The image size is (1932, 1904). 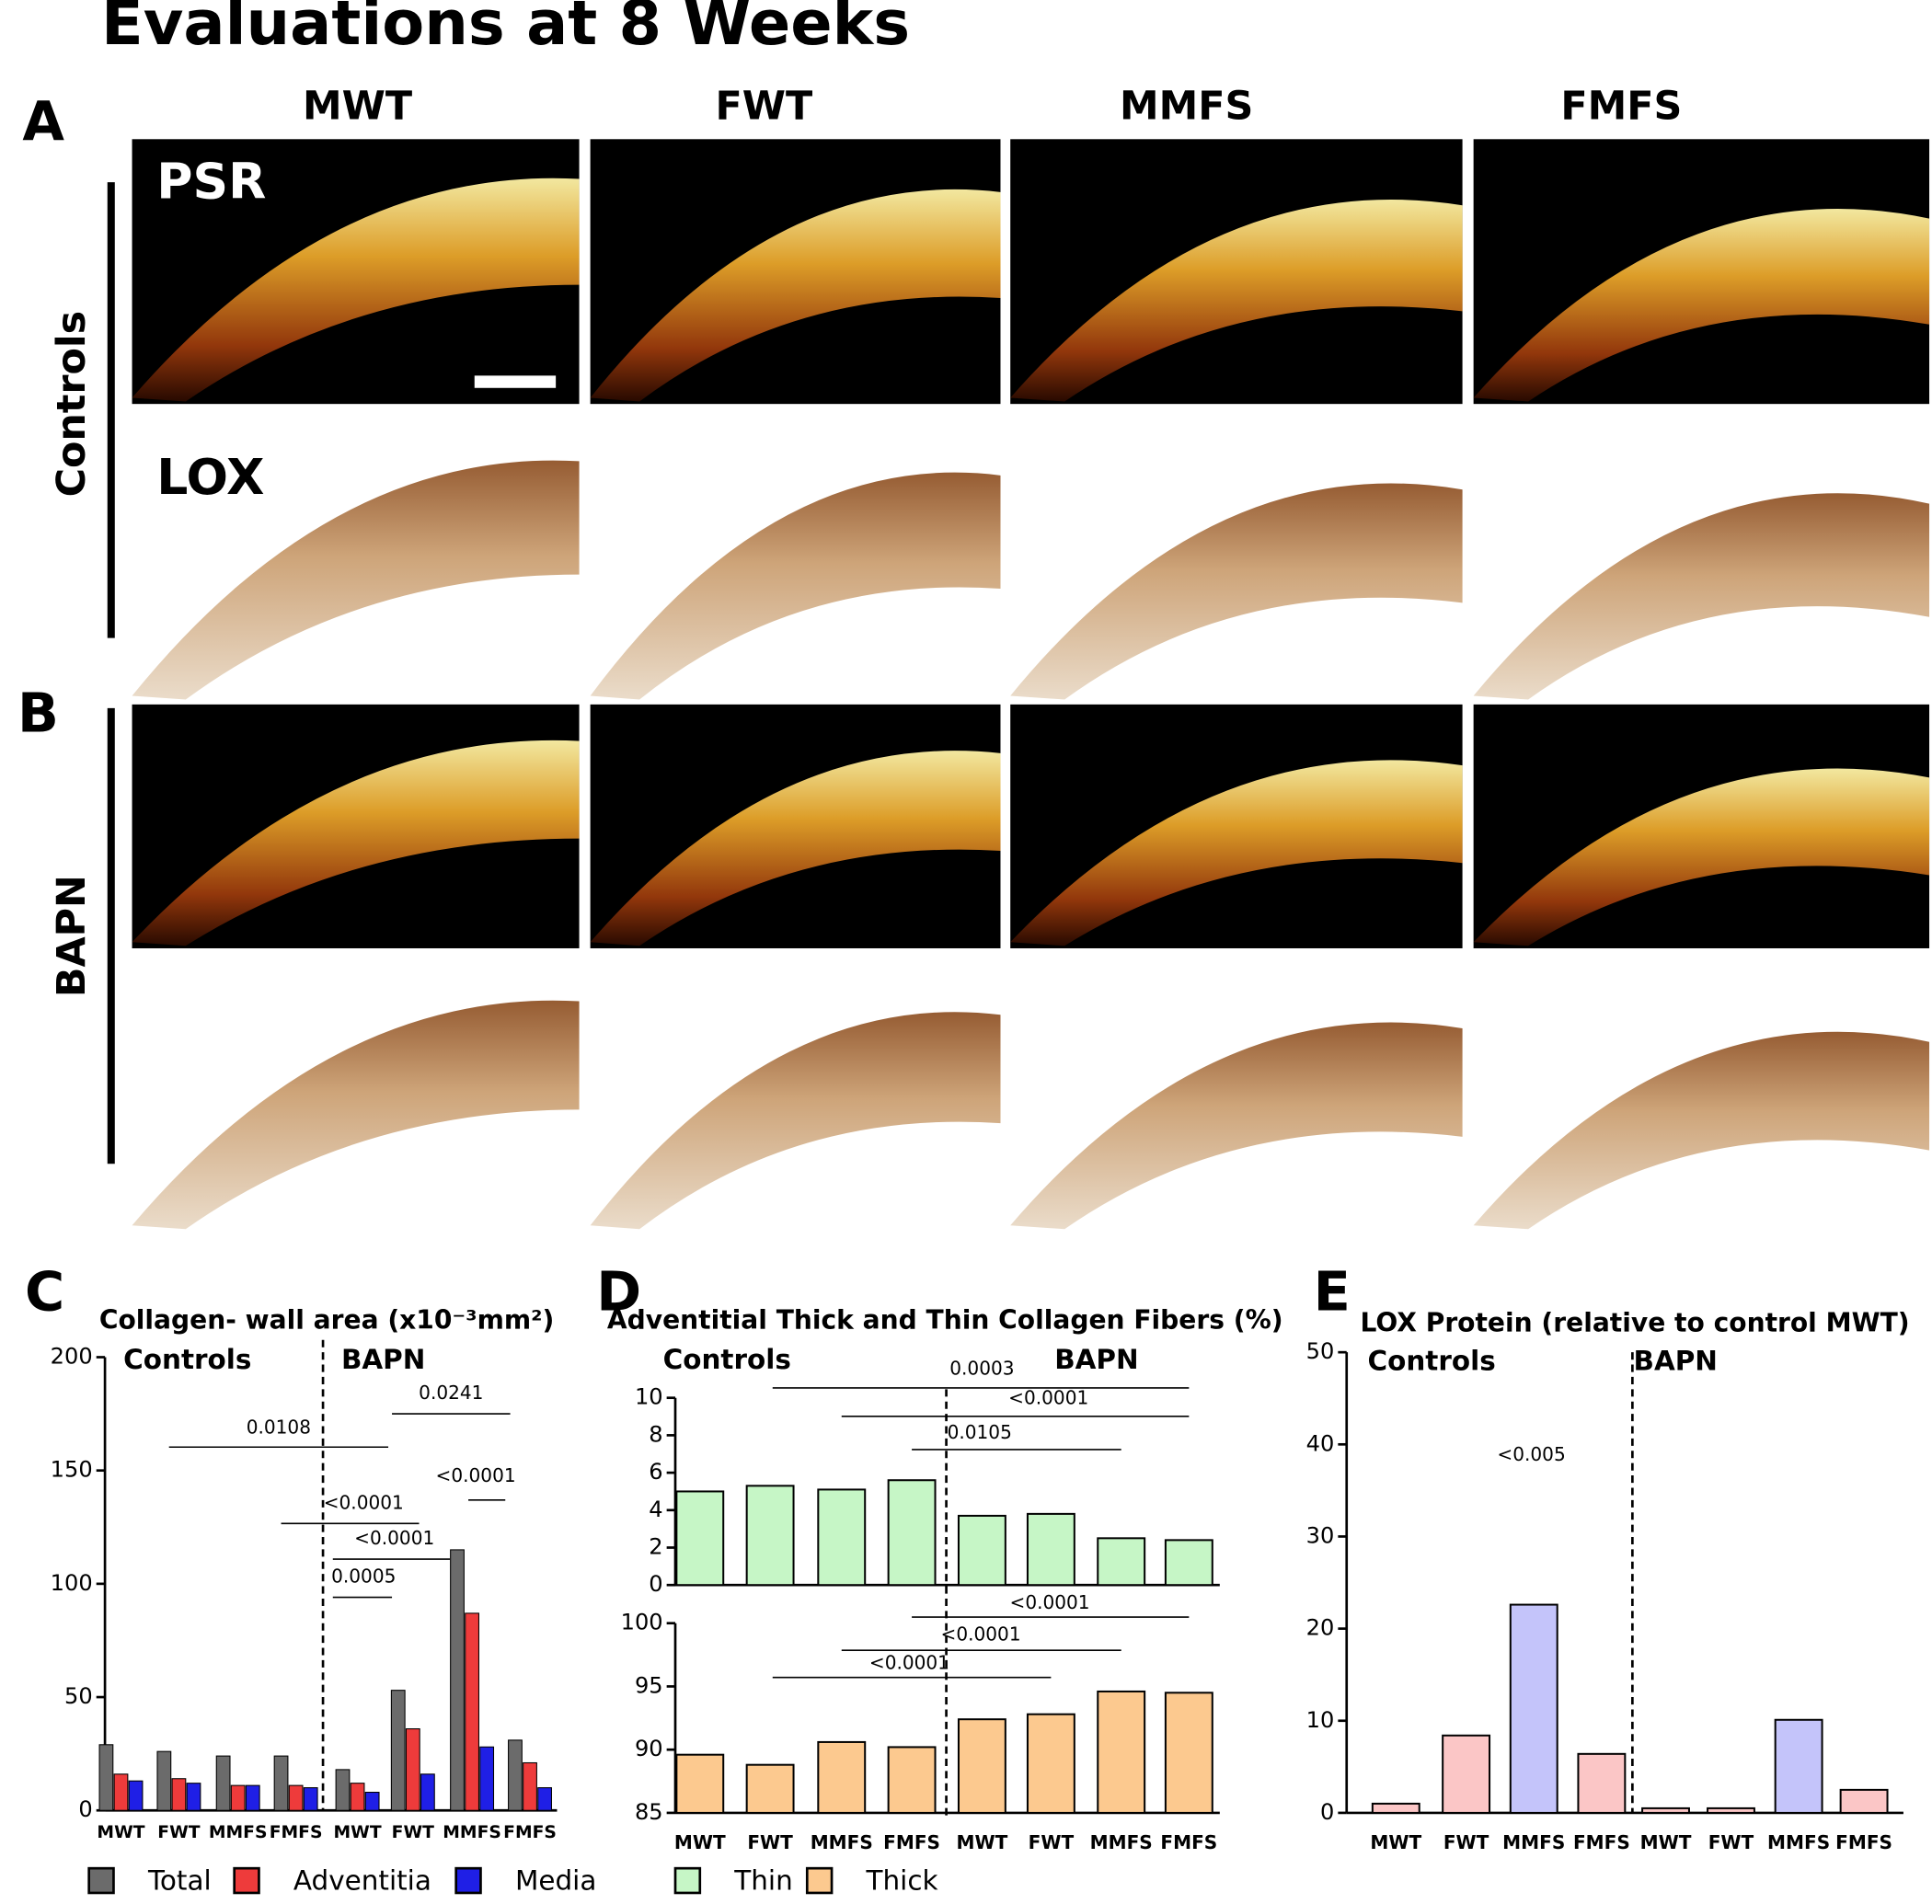 I want to click on stain-label: LOX, so click(x=210, y=477).